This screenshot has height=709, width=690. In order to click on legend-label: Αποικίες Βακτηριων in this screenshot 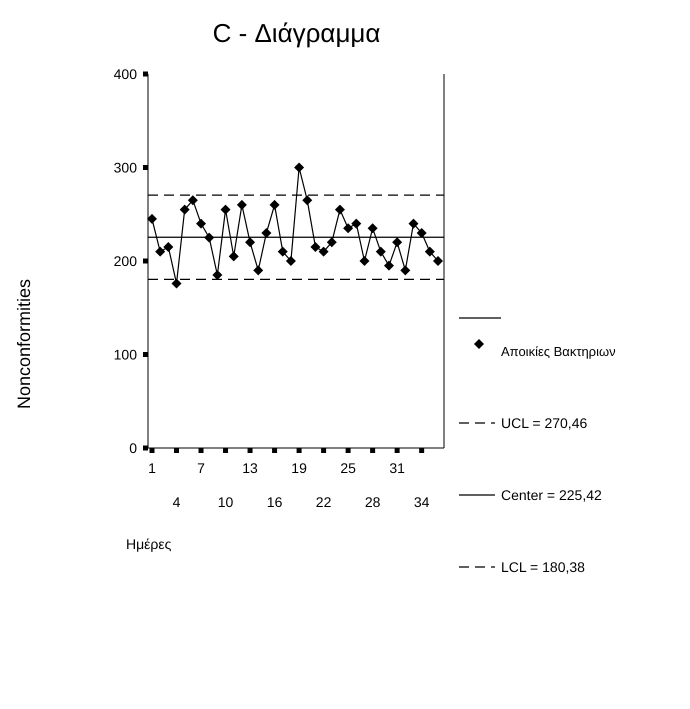, I will do `click(558, 351)`.